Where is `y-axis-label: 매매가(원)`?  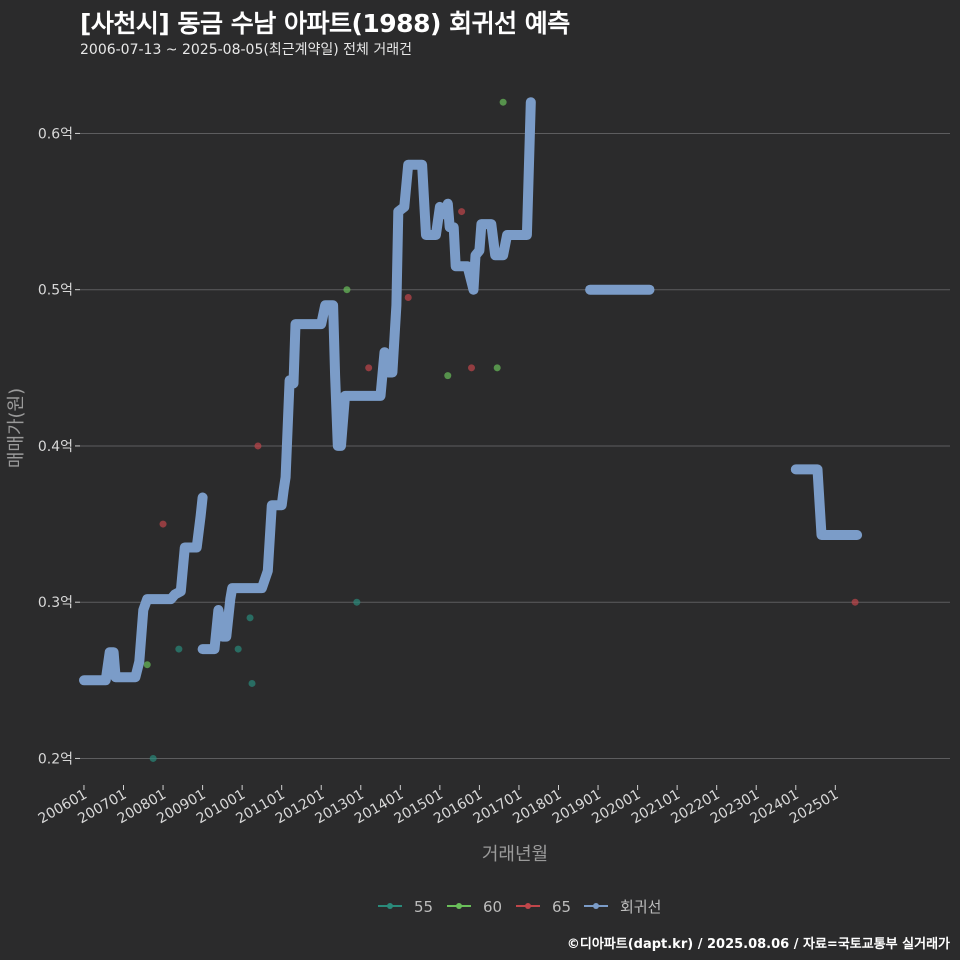
y-axis-label: 매매가(원) is located at coordinates (16, 428).